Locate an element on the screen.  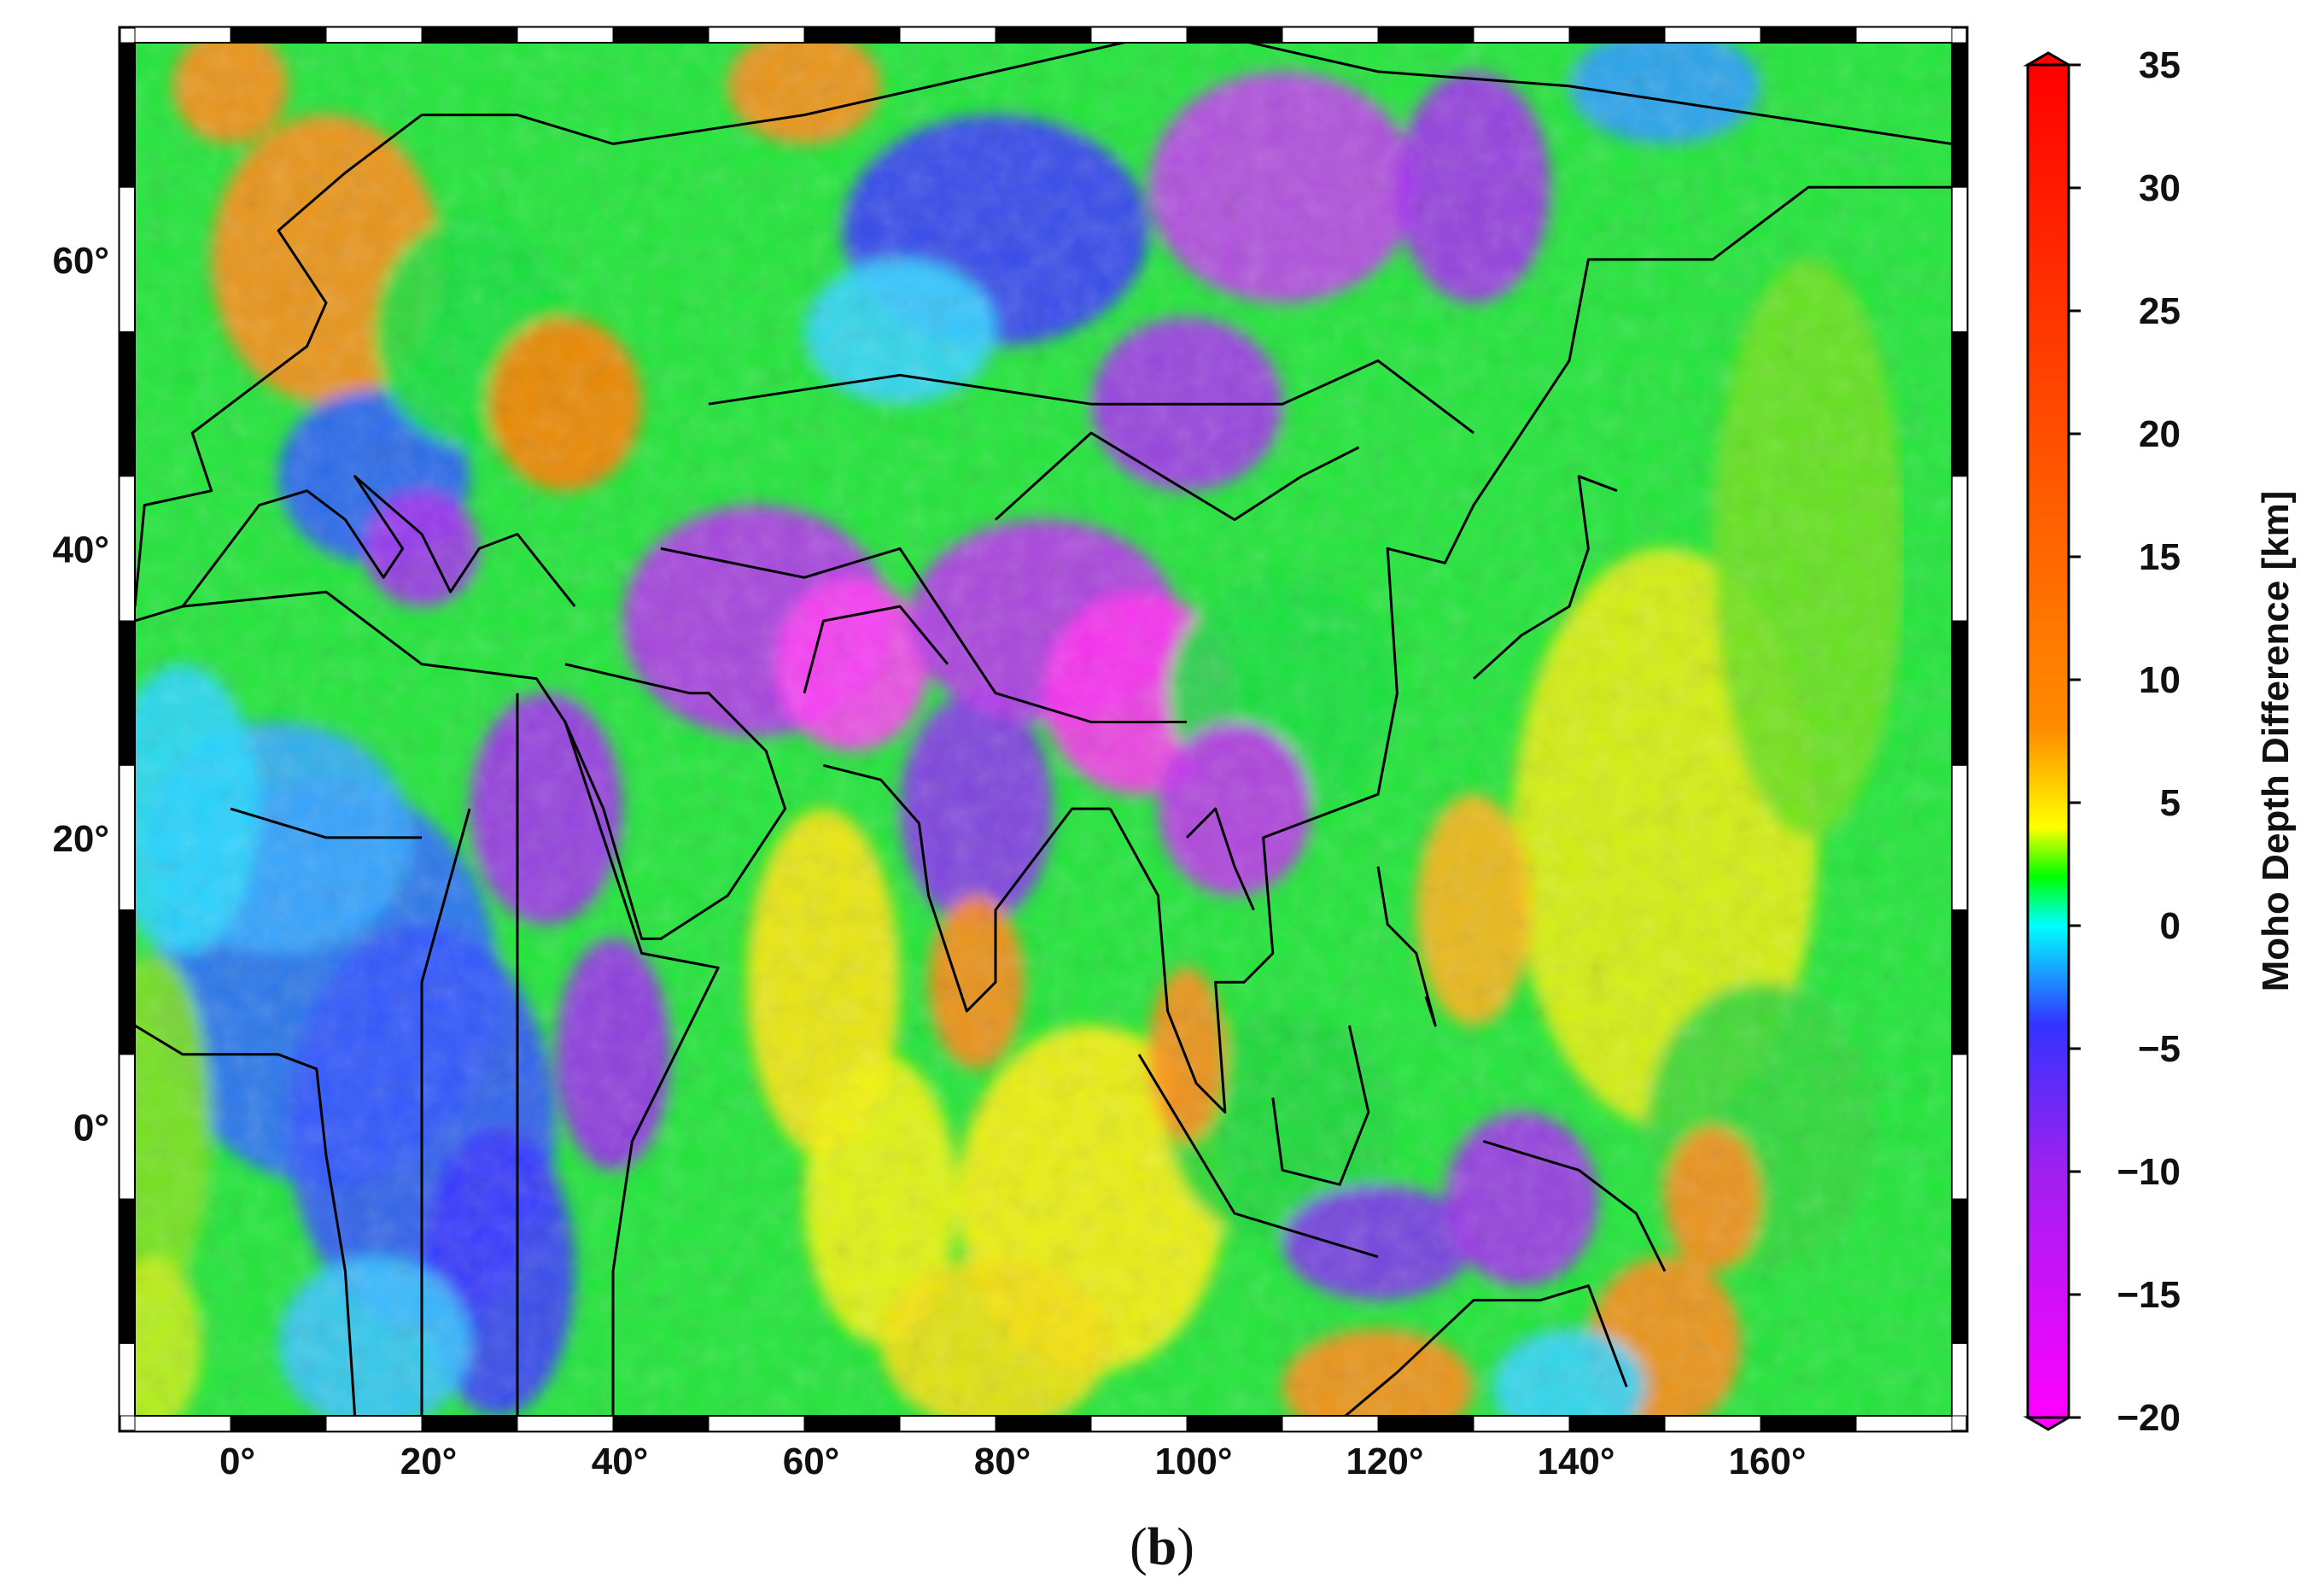
latitude-tick-labels: 60° 40° 20° 0° is located at coordinates (80, 694).